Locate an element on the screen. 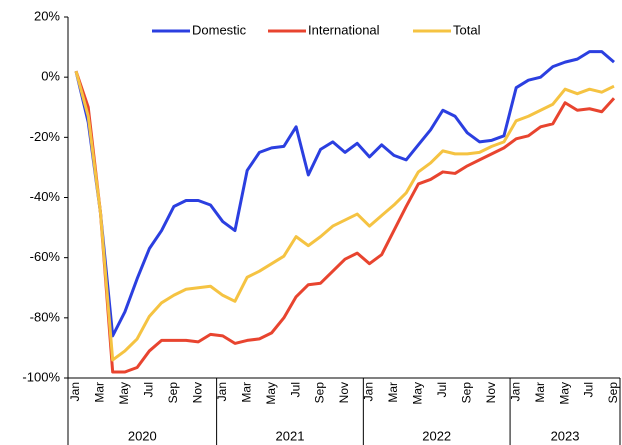 Image resolution: width=622 pixels, height=445 pixels. x-group-label: 2022 is located at coordinates (436, 435).